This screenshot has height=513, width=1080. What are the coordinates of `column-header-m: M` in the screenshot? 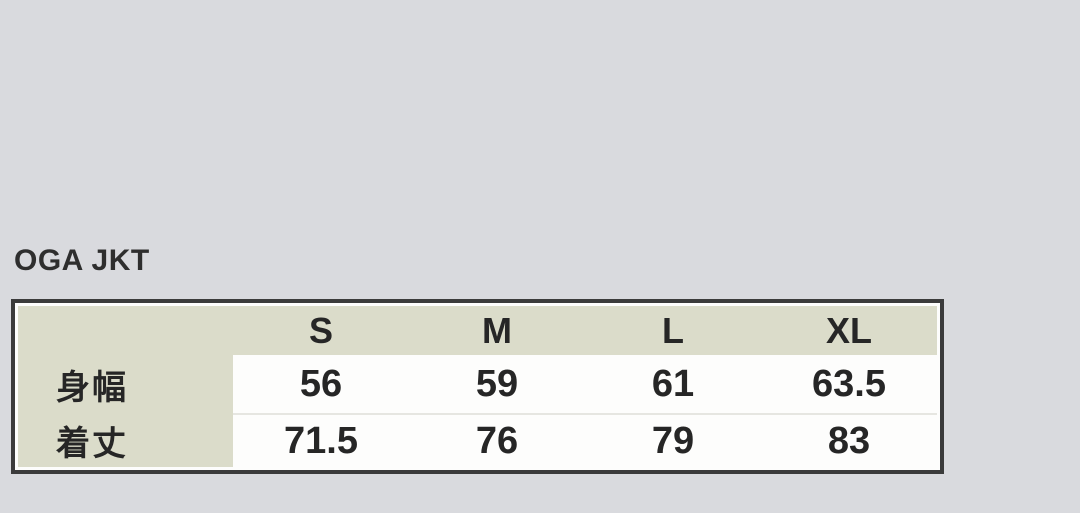 It's located at (497, 330).